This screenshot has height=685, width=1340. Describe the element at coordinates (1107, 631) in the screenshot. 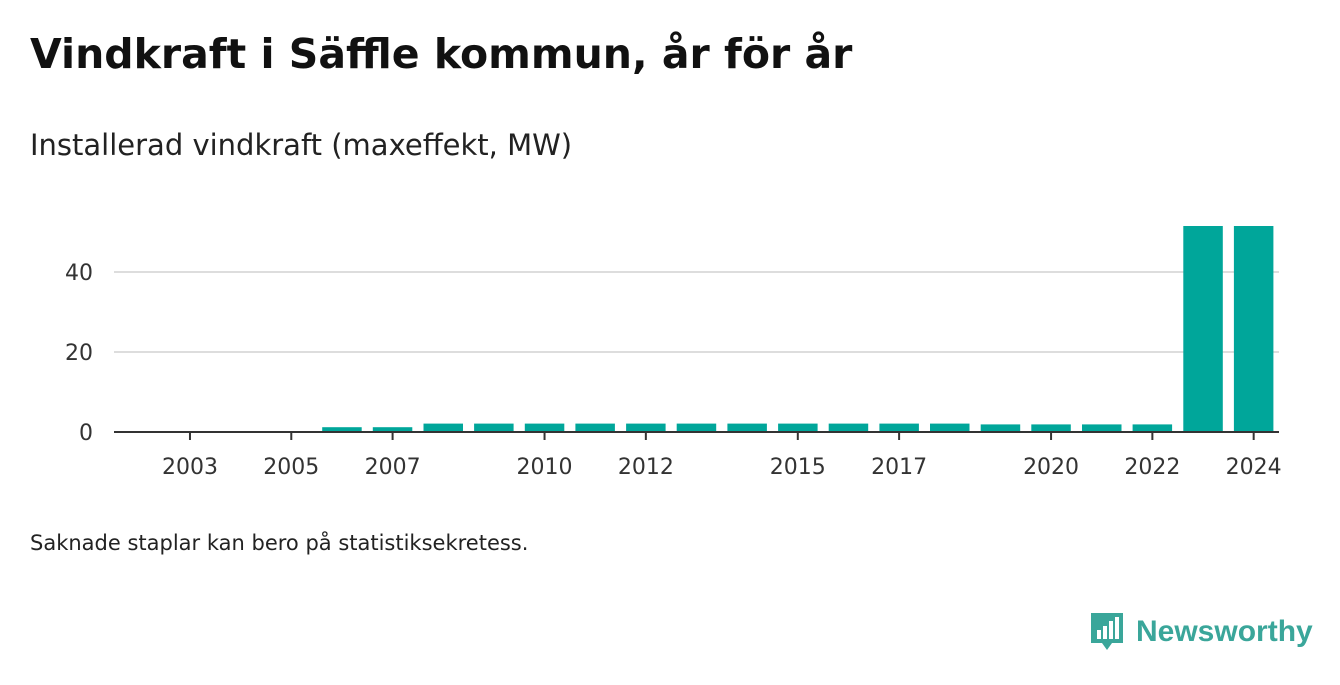

I see `bar-chart-speech-bubble-icon` at that location.